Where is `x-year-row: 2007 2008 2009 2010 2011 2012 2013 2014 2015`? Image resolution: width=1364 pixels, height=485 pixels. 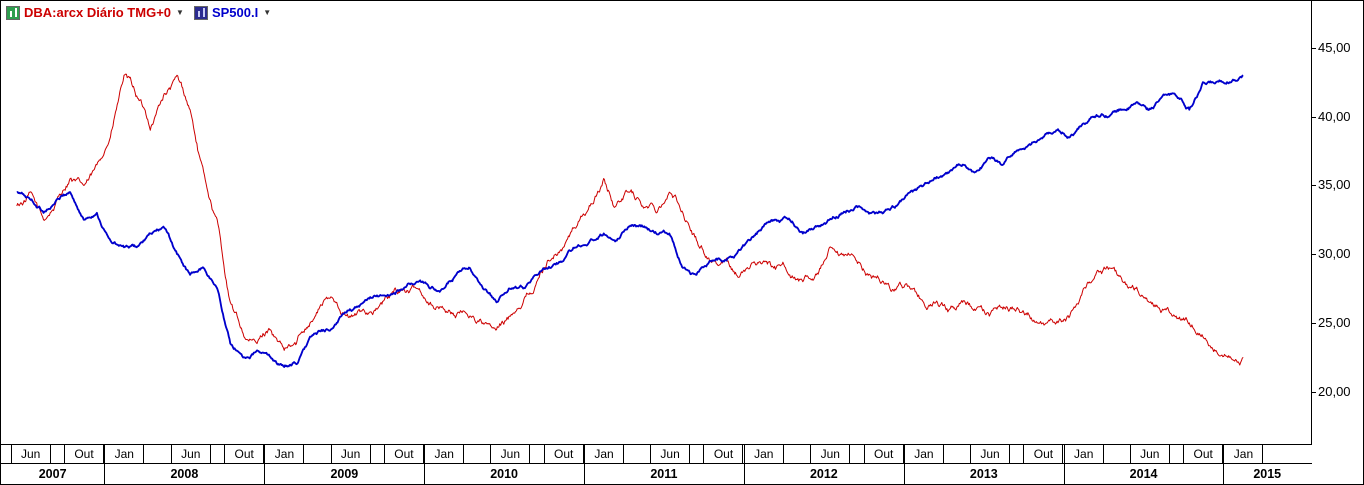 x-year-row: 2007 2008 2009 2010 2011 2012 2013 2014 2015 is located at coordinates (656, 473).